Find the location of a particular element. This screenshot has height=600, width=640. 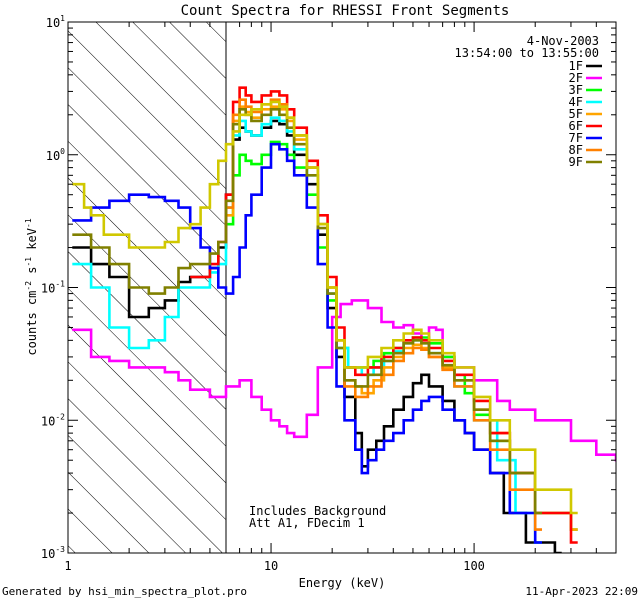

ylabel-sup2: -1 is located at coordinates (28, 262).